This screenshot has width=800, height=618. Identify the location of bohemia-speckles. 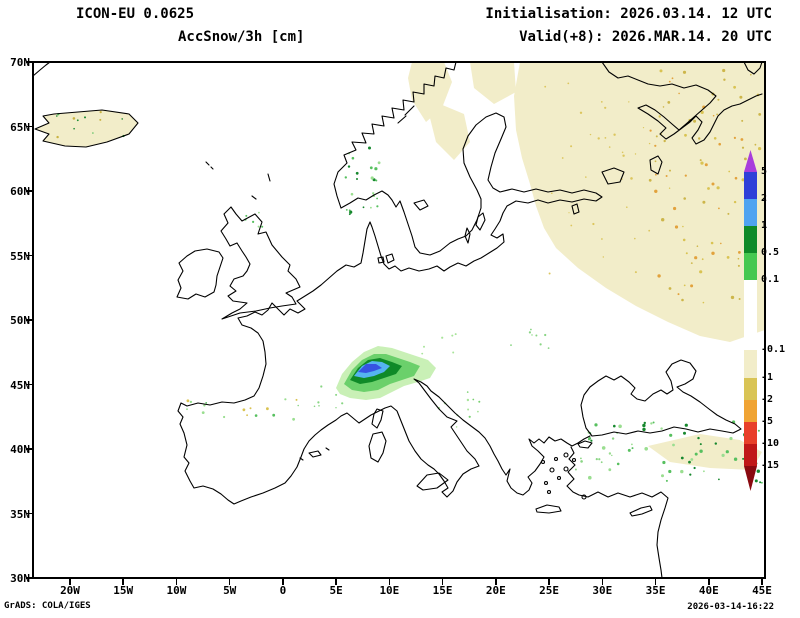
(442, 337).